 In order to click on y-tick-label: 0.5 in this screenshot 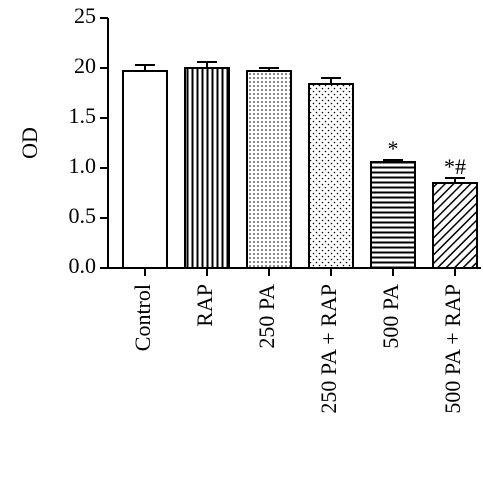, I will do `click(83, 215)`.